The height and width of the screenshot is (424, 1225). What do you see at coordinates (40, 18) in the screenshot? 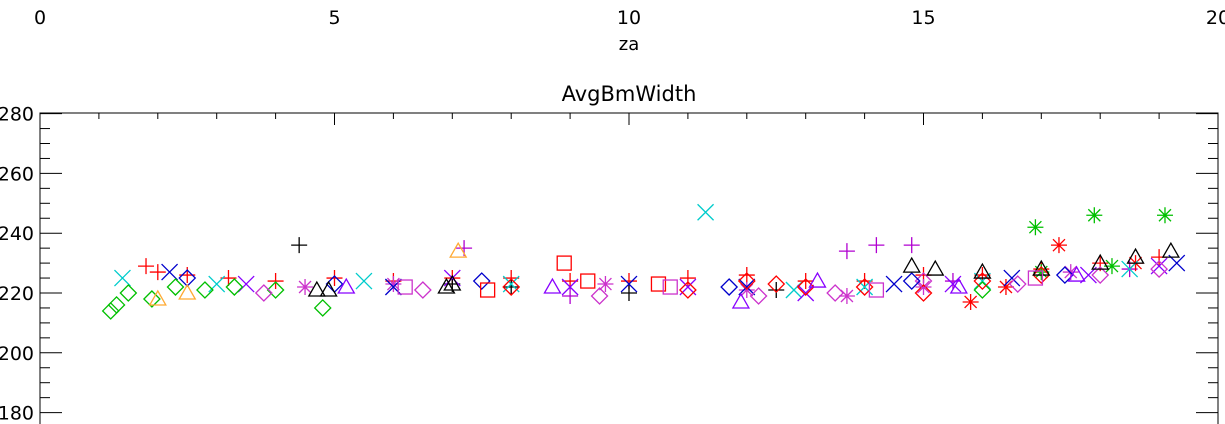
I see `x-tick-label: 0` at bounding box center [40, 18].